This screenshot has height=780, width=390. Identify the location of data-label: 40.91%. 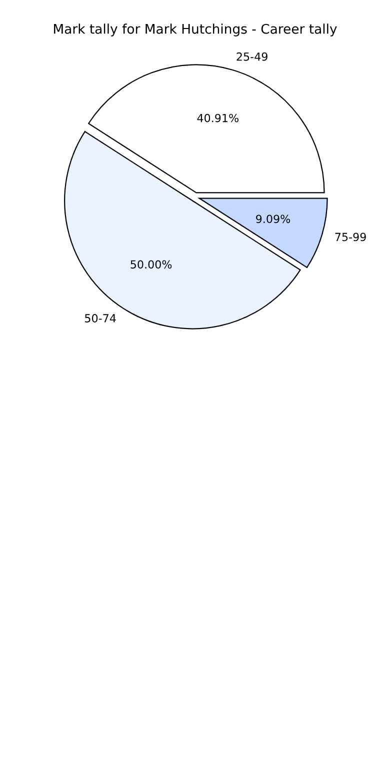
(217, 118).